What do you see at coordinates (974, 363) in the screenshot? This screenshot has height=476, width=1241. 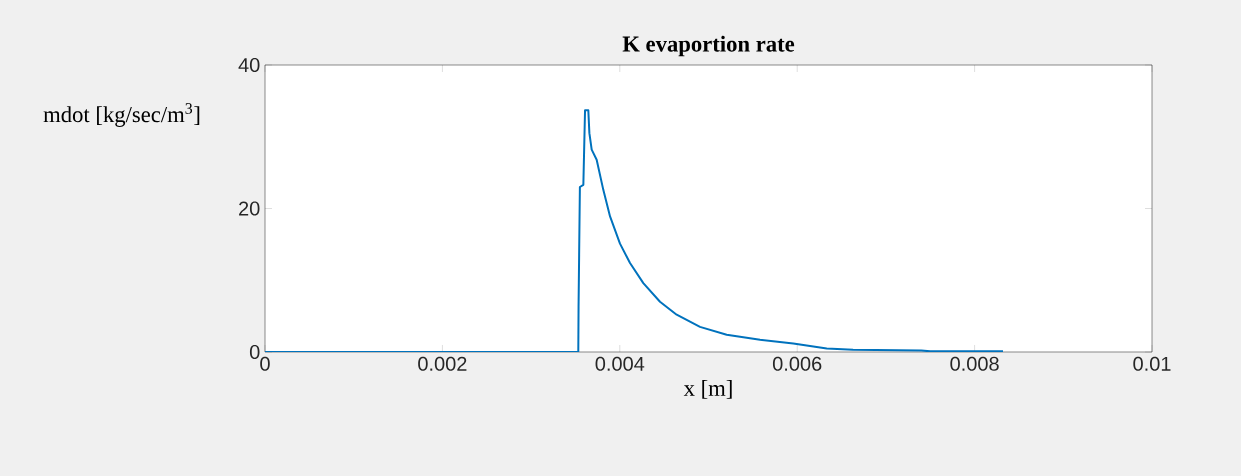 I see `x-tick-label: 0.008` at bounding box center [974, 363].